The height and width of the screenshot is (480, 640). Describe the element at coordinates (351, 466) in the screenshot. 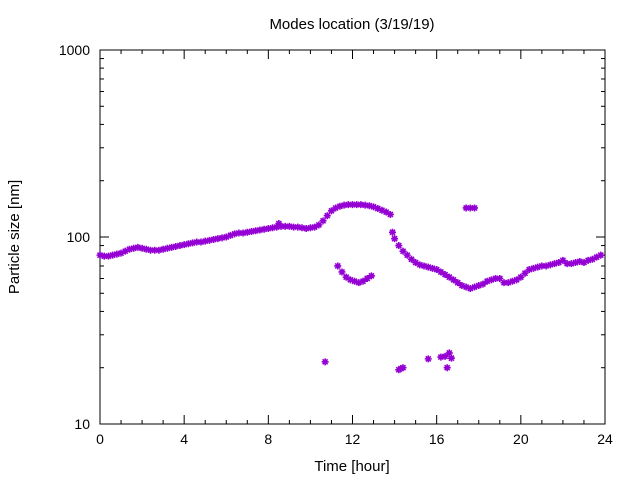

I see `x-axis-label: Time [hour]` at that location.